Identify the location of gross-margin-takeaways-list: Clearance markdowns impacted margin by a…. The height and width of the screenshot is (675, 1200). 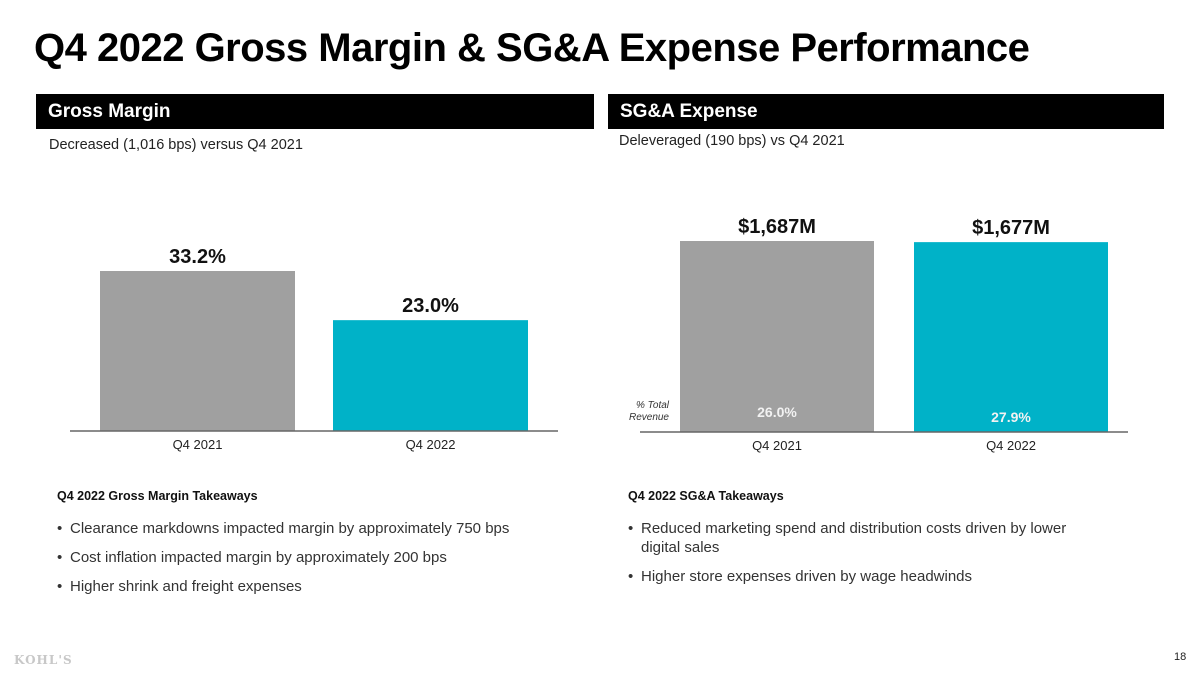
(317, 562).